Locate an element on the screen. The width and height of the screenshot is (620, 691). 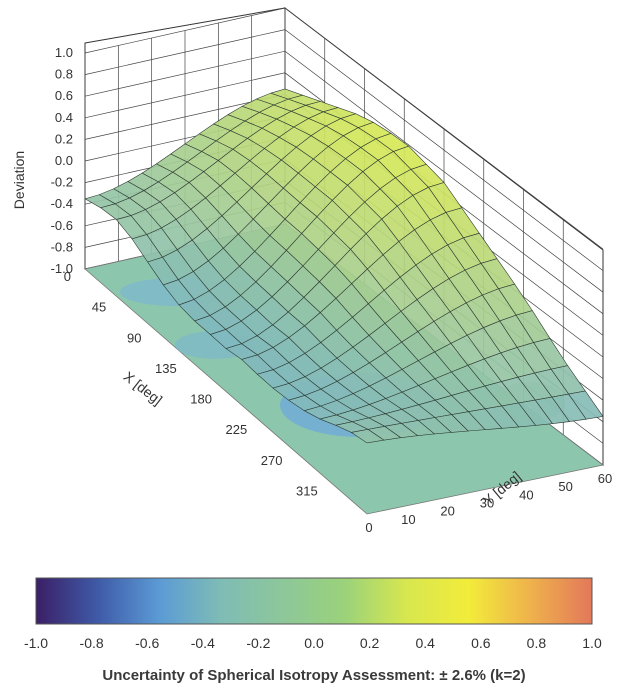
colorbar-tick-label: 0.4 is located at coordinates (425, 643).